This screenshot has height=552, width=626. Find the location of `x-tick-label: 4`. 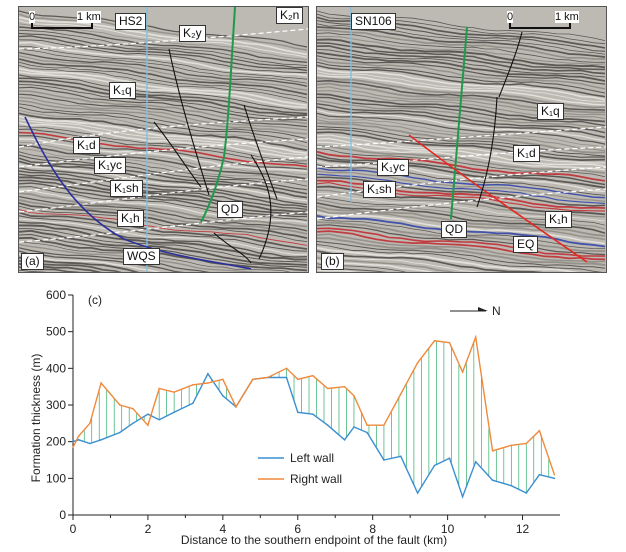

x-tick-label: 4 is located at coordinates (223, 529).